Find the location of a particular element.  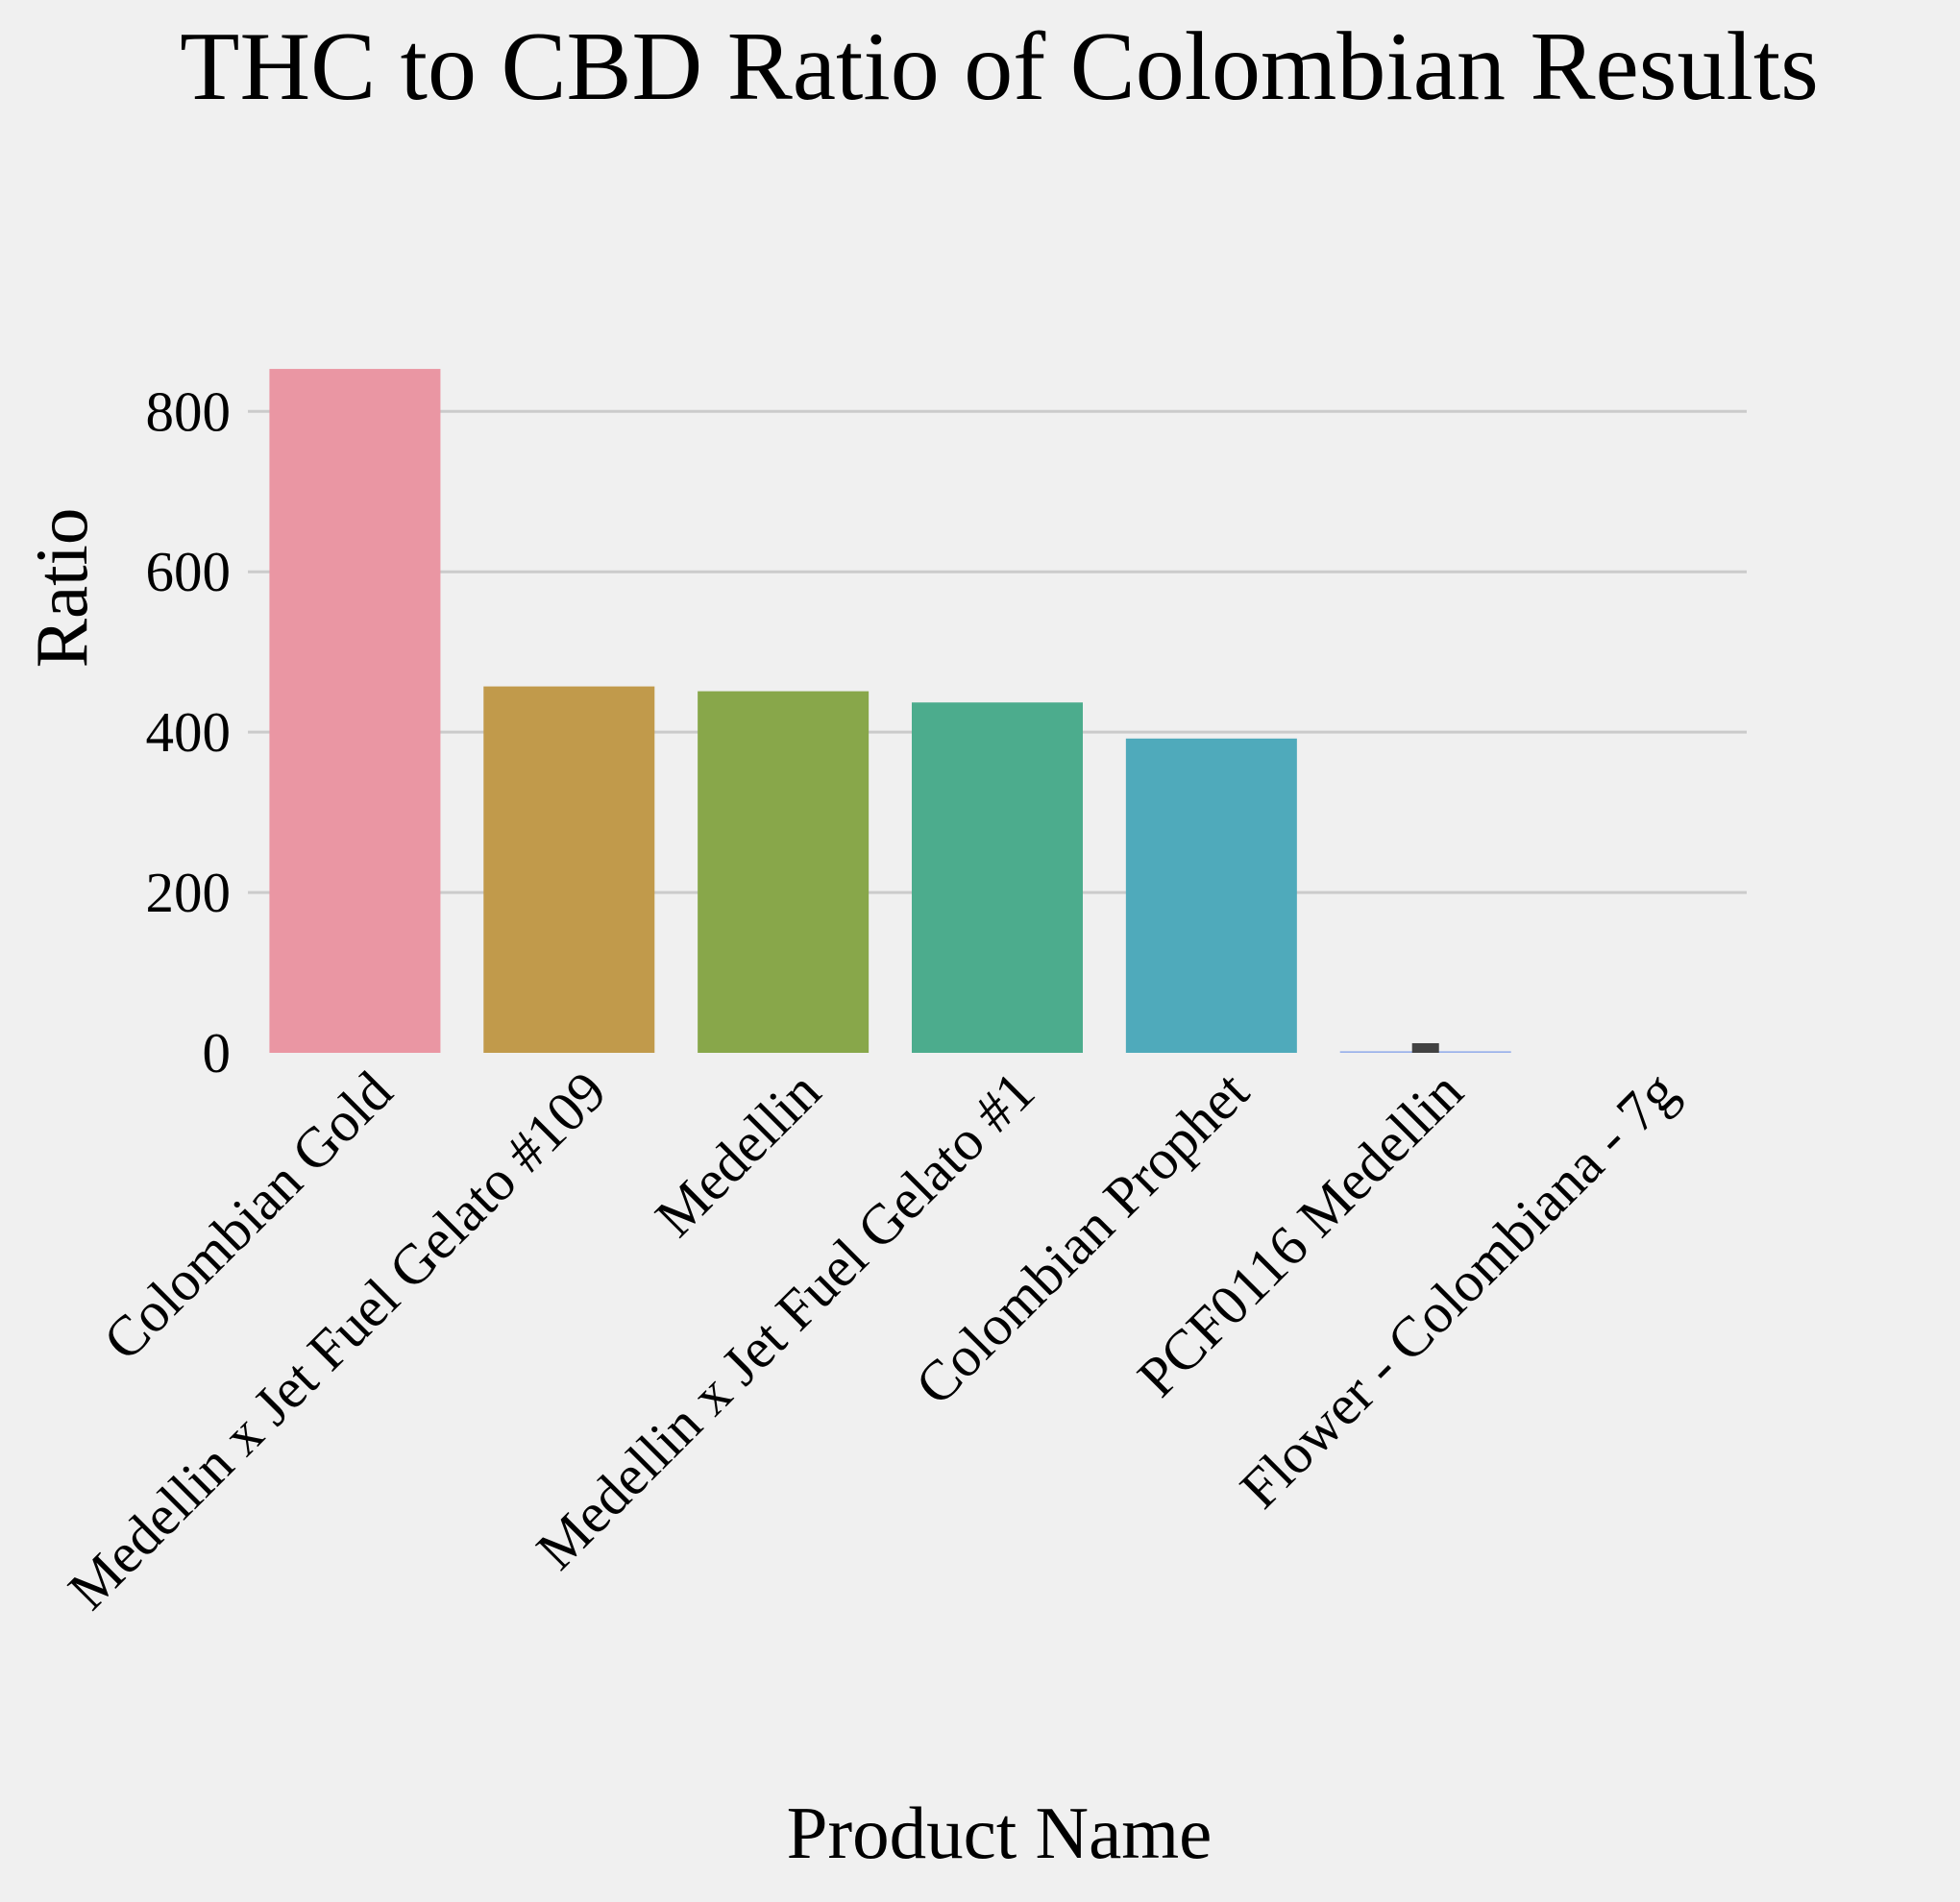

y-axis-label: Ratio is located at coordinates (61, 588).